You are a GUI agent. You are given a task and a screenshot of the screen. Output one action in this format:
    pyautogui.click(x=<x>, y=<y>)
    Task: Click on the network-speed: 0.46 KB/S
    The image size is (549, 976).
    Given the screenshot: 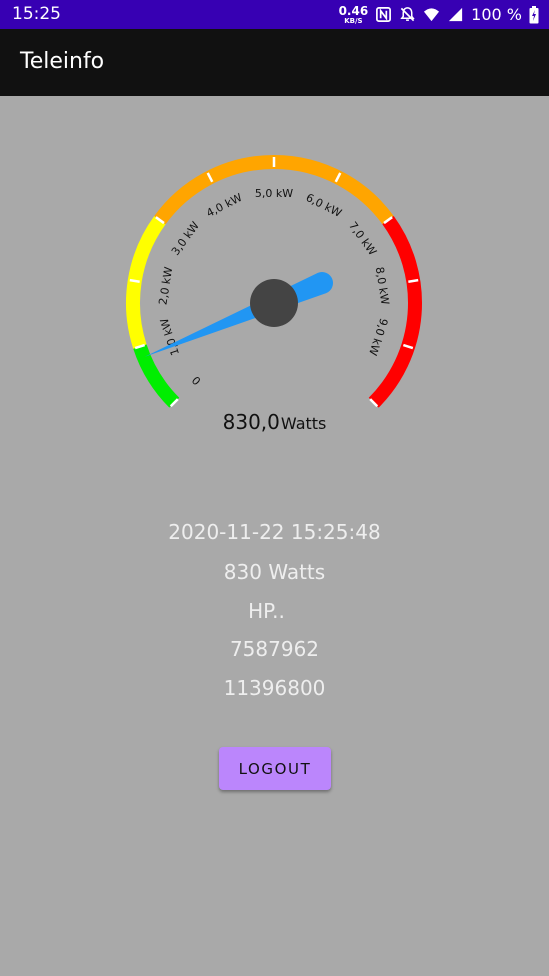 What is the action you would take?
    pyautogui.click(x=354, y=15)
    